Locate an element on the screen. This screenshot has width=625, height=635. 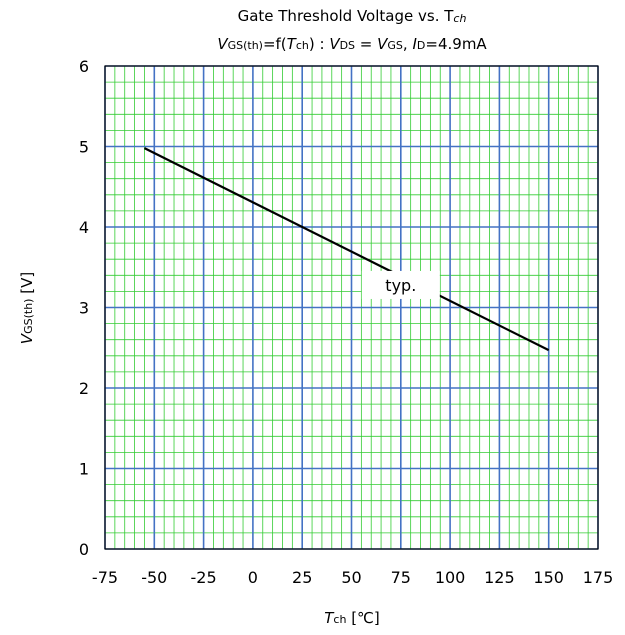
annotation-background is located at coordinates (400, 284).